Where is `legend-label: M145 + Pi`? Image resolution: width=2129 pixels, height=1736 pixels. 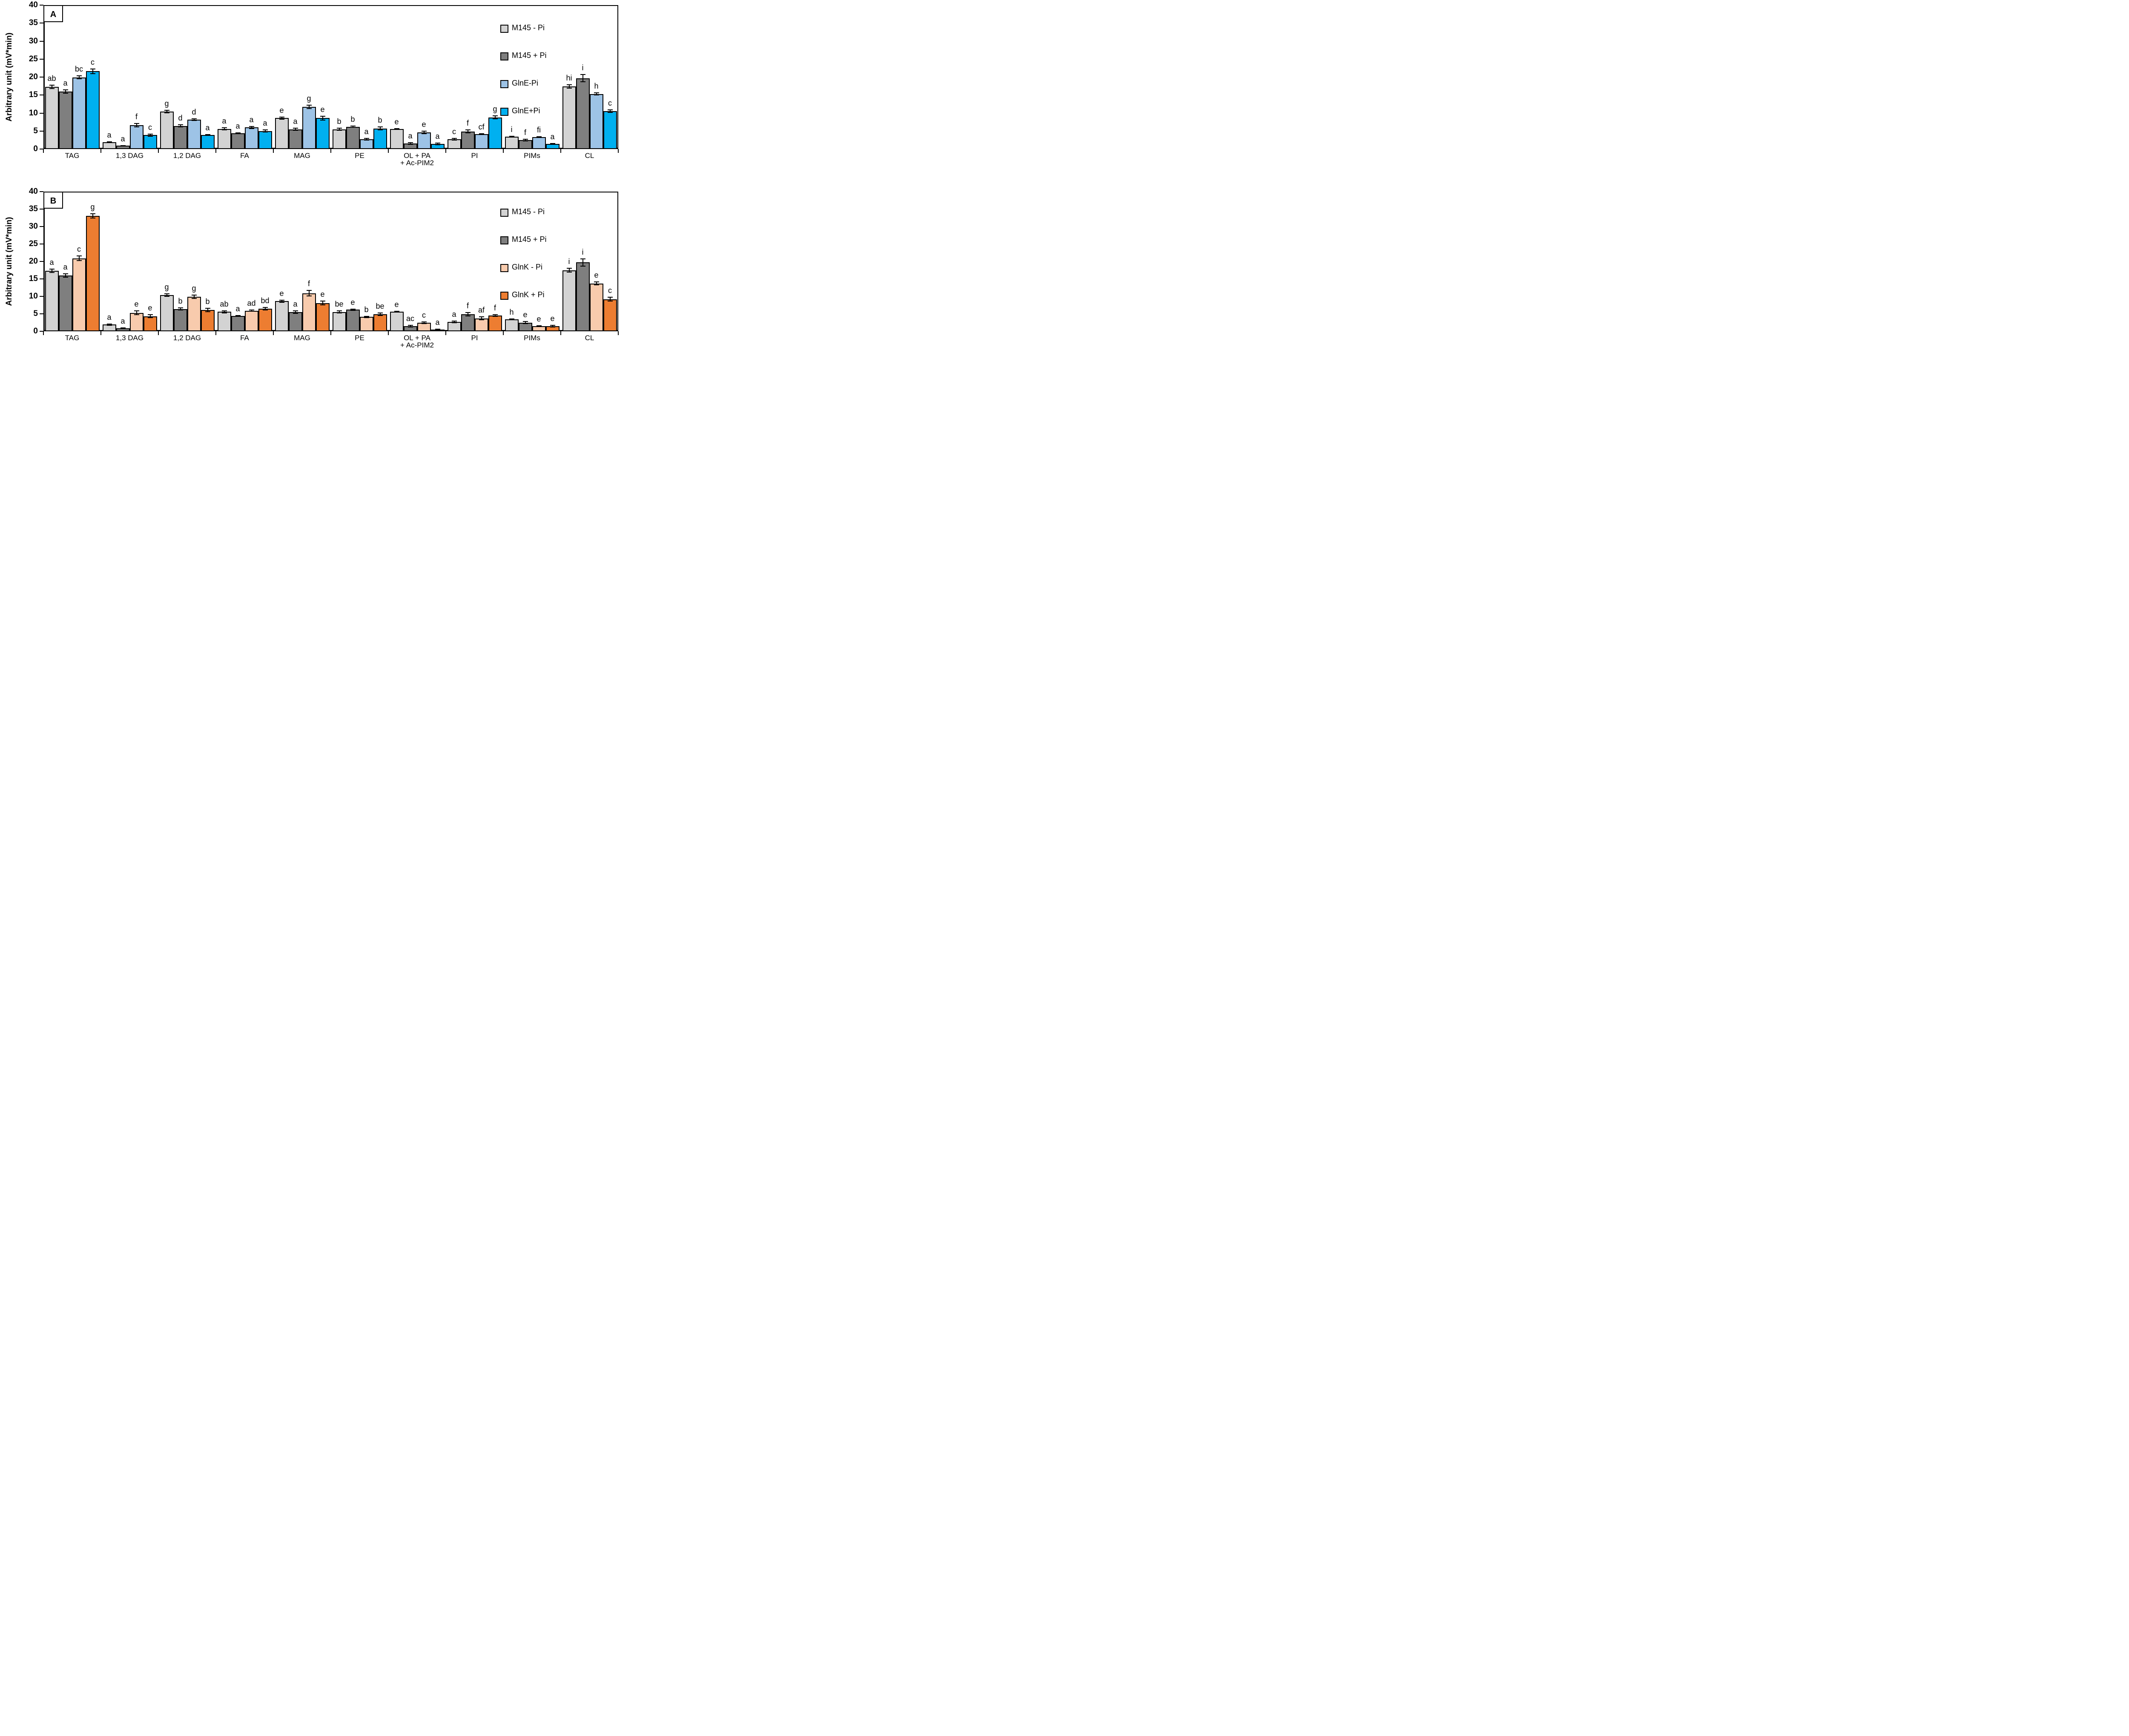
legend-label: M145 + Pi is located at coordinates (529, 239).